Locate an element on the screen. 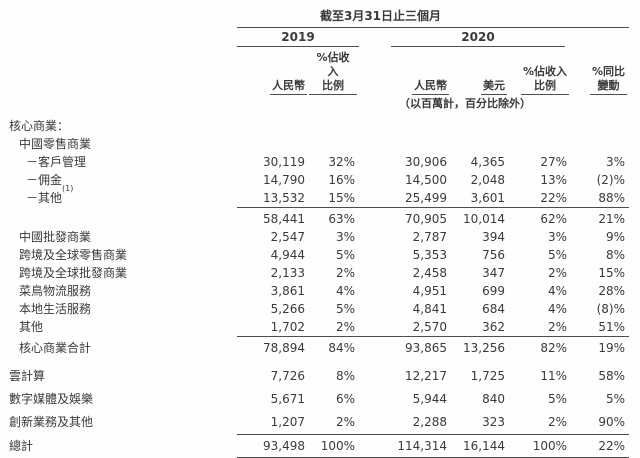  row-label: －客戶管理 is located at coordinates (56, 162).